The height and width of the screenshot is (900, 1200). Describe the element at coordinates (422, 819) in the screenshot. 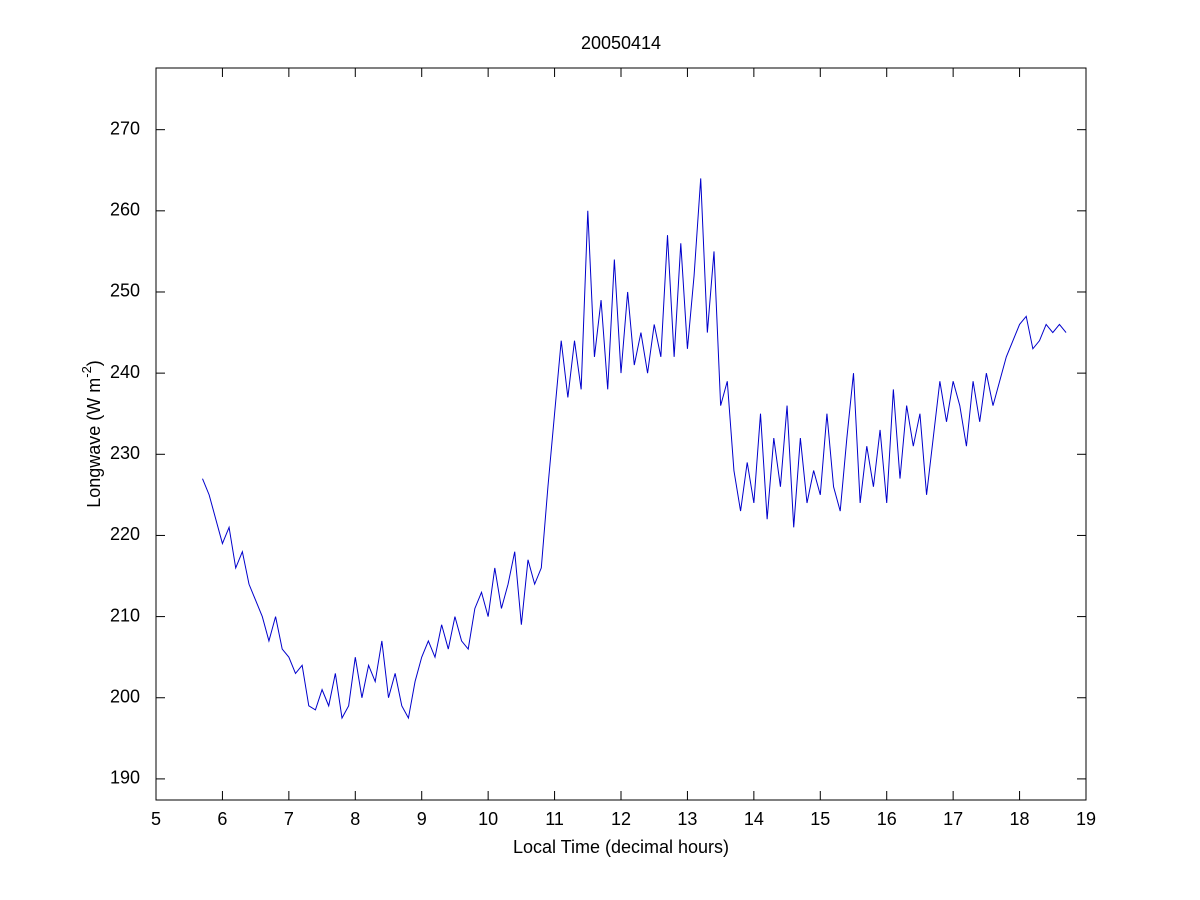

I see `x-tick-label: 9` at that location.